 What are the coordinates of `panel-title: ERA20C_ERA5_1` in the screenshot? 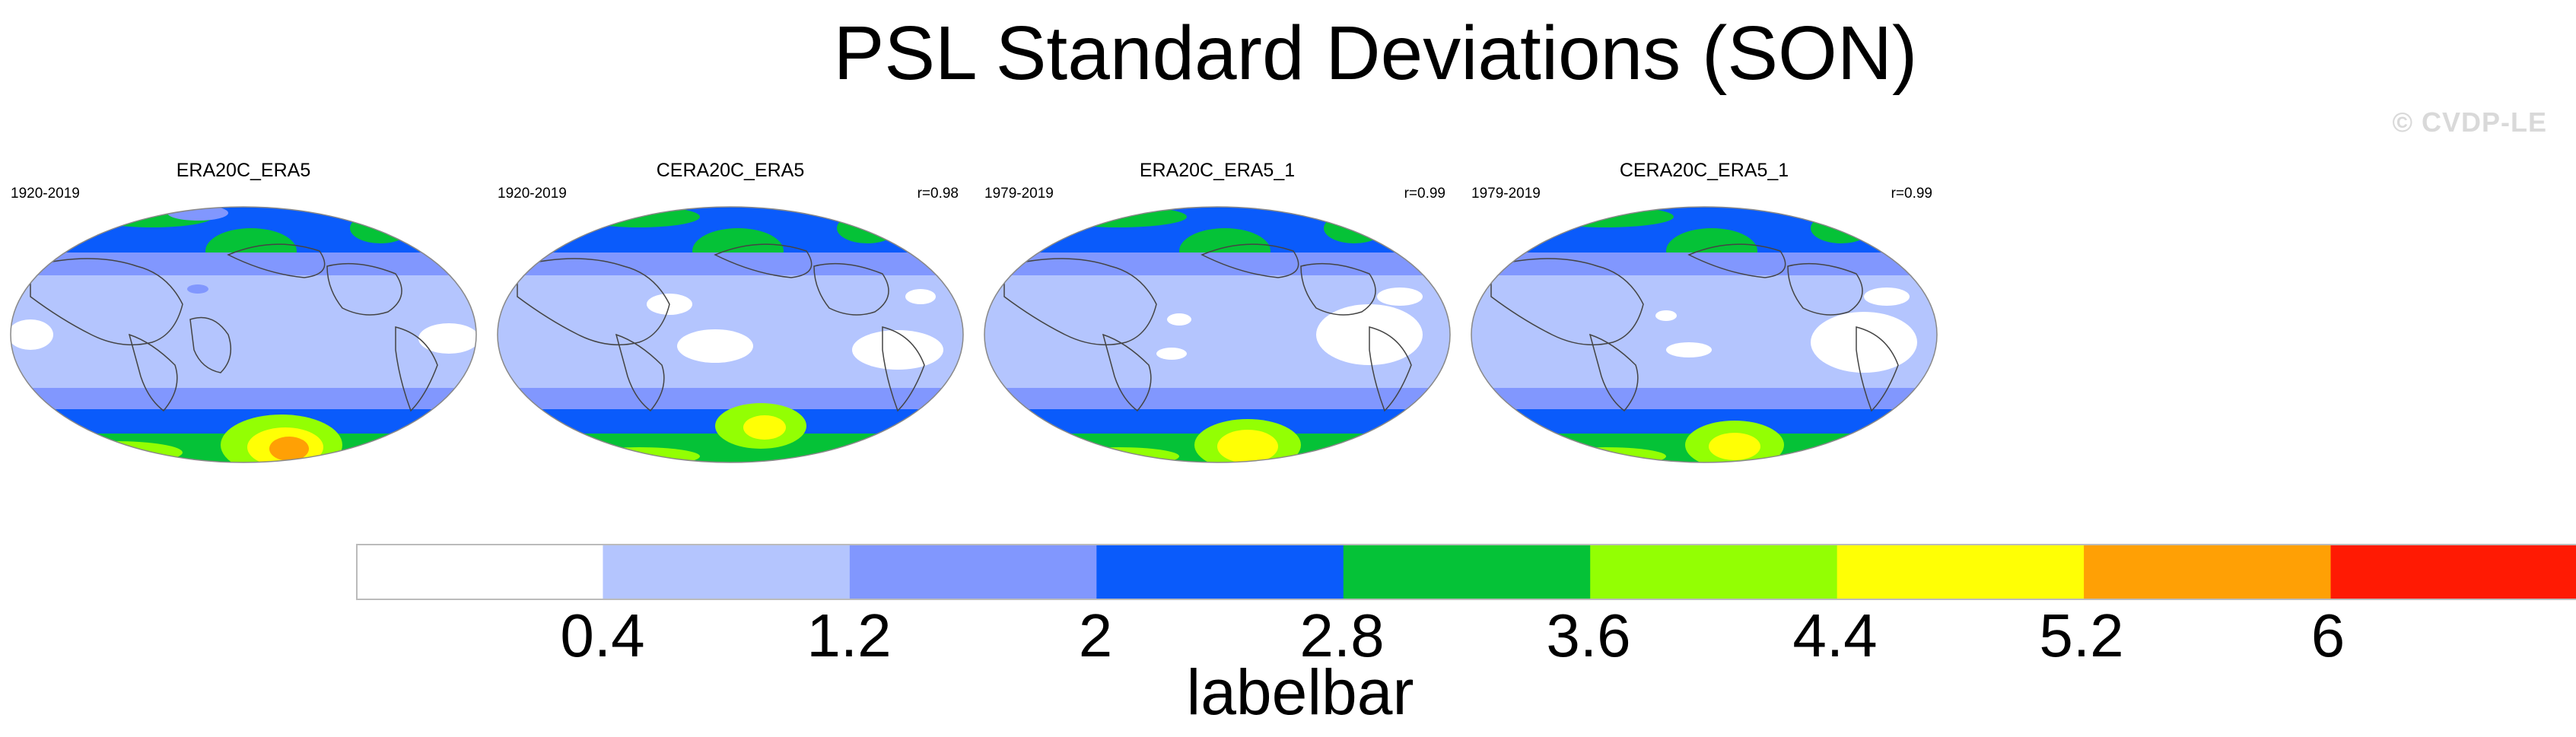 It's located at (1217, 170).